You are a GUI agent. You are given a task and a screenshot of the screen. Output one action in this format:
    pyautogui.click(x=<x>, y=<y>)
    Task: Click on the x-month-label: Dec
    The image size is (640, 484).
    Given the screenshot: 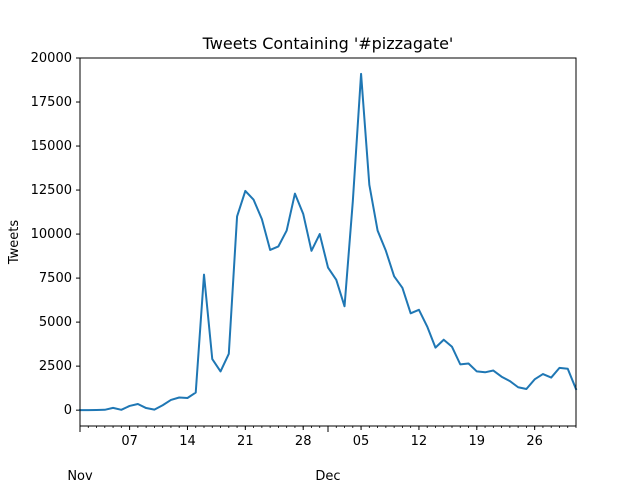 What is the action you would take?
    pyautogui.click(x=327, y=474)
    